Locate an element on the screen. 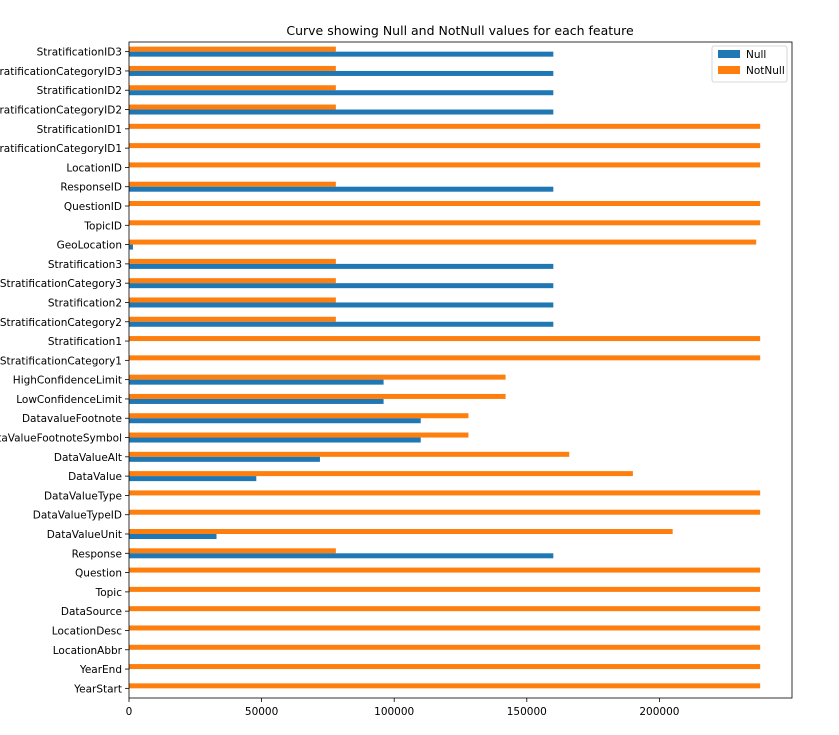  x-tick-label: 150000 is located at coordinates (527, 712).